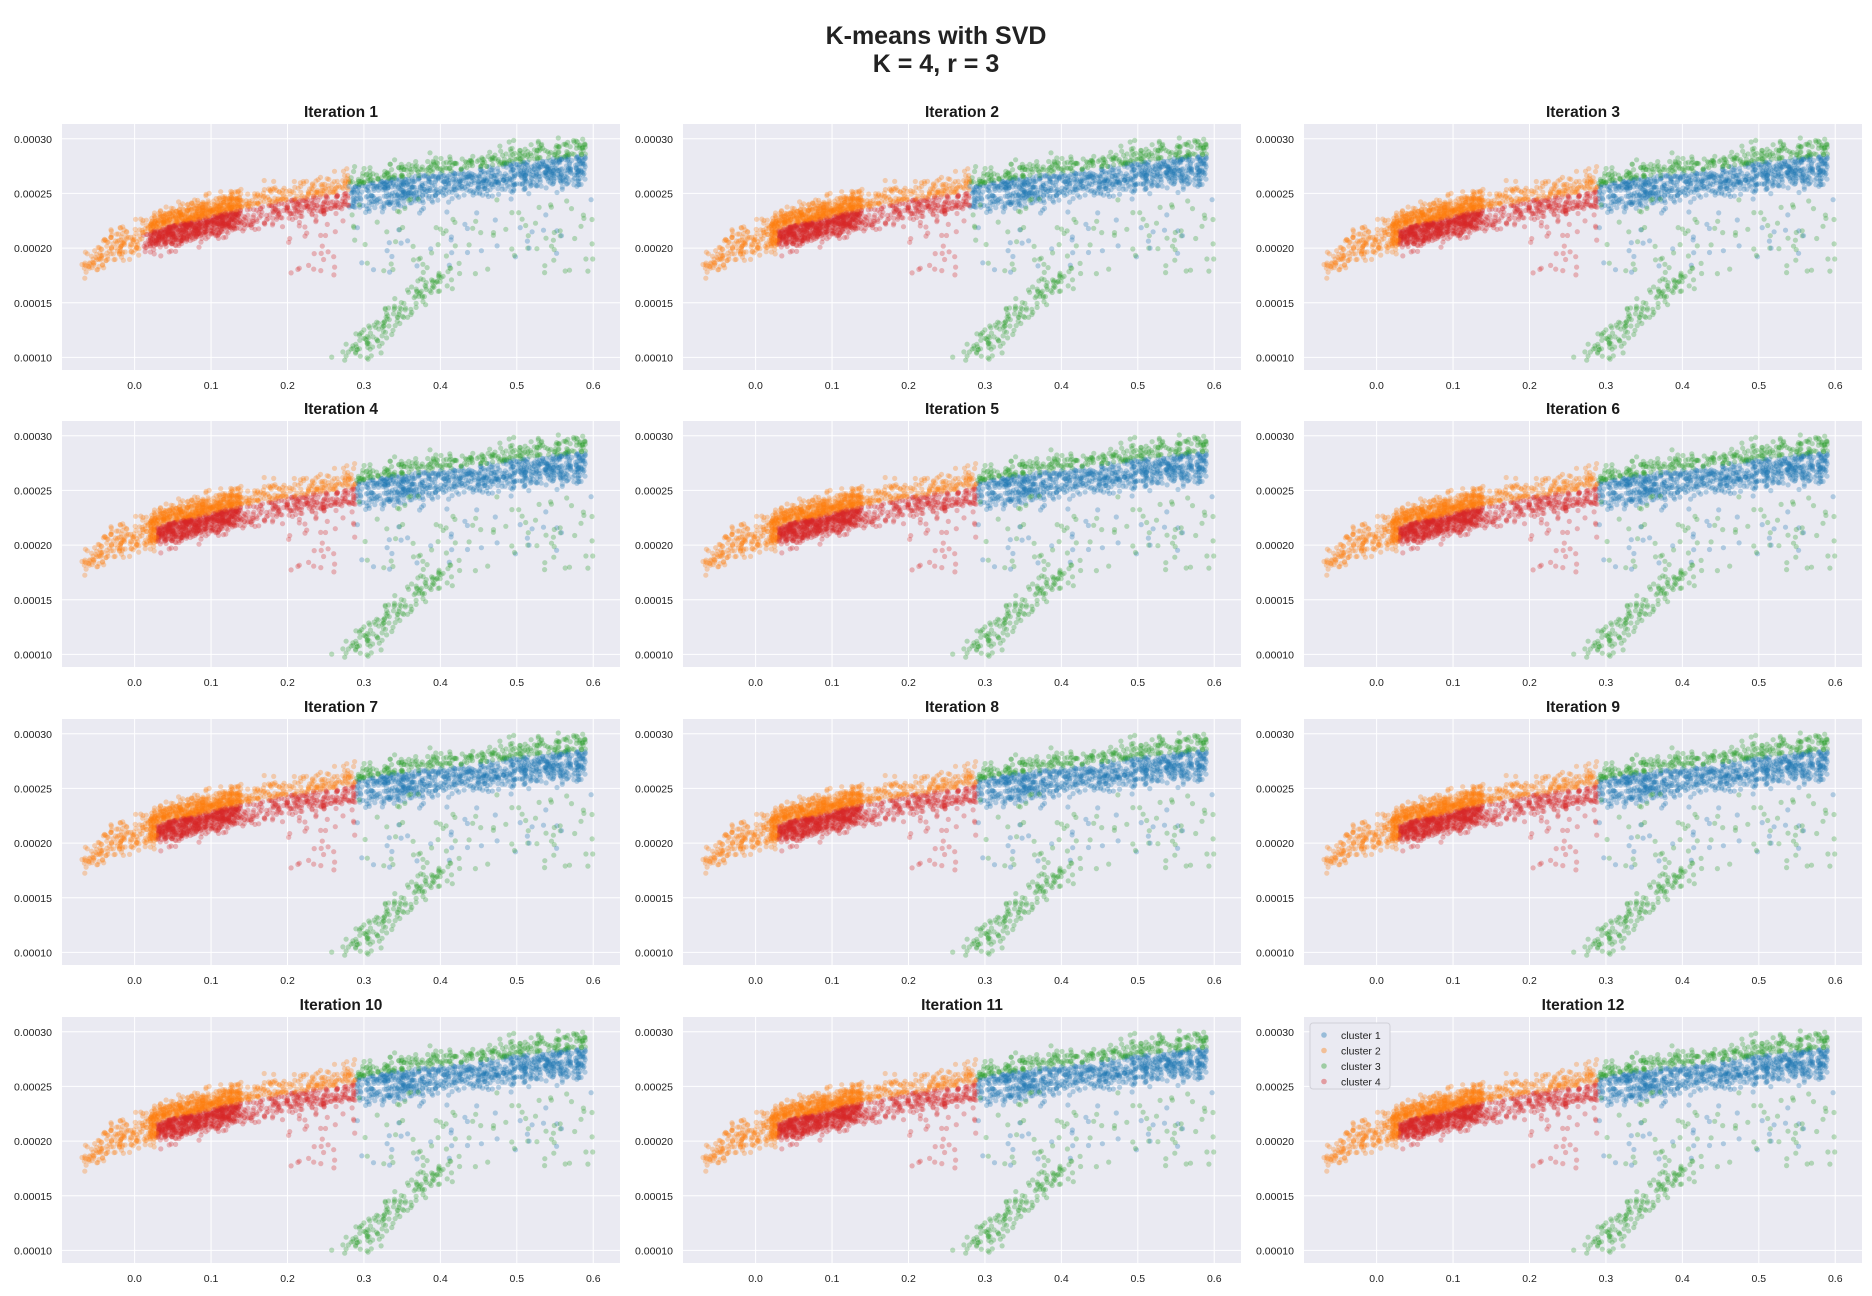 The image size is (1872, 1296). I want to click on y-tick-label: 0.00030, so click(33, 140).